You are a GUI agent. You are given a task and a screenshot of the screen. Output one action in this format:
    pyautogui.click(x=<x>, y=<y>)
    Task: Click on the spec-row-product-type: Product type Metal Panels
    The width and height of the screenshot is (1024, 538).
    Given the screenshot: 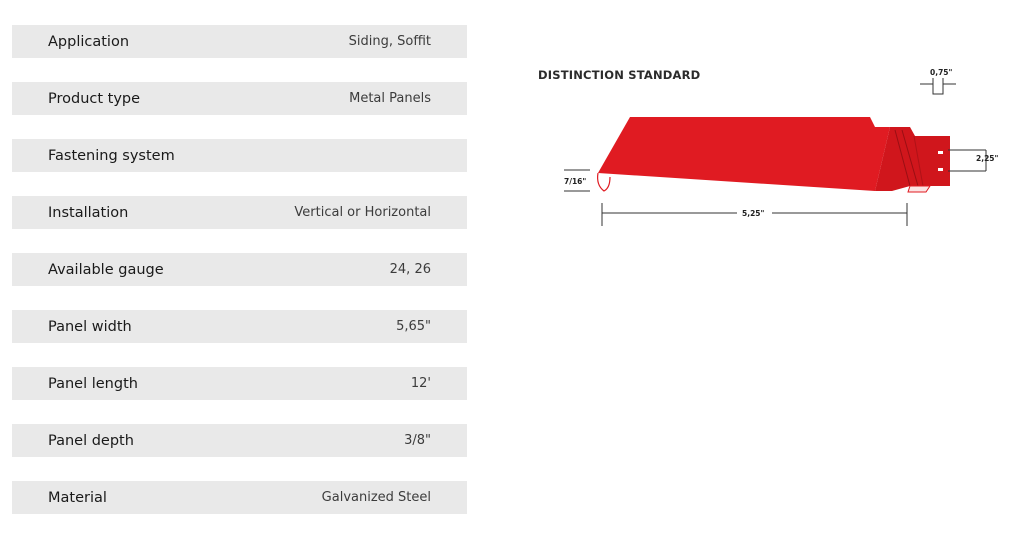 What is the action you would take?
    pyautogui.click(x=239, y=98)
    